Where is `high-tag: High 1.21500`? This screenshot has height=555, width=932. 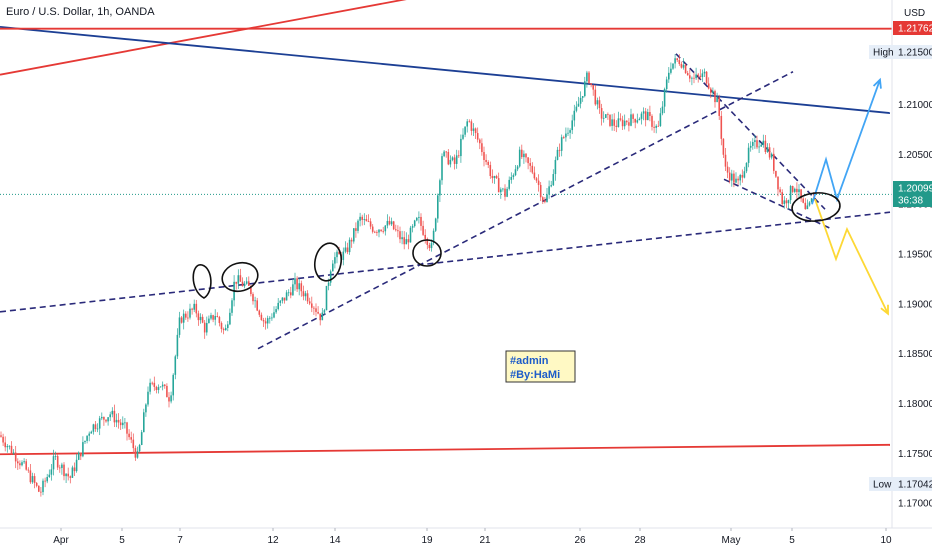 high-tag: High 1.21500 is located at coordinates (900, 52).